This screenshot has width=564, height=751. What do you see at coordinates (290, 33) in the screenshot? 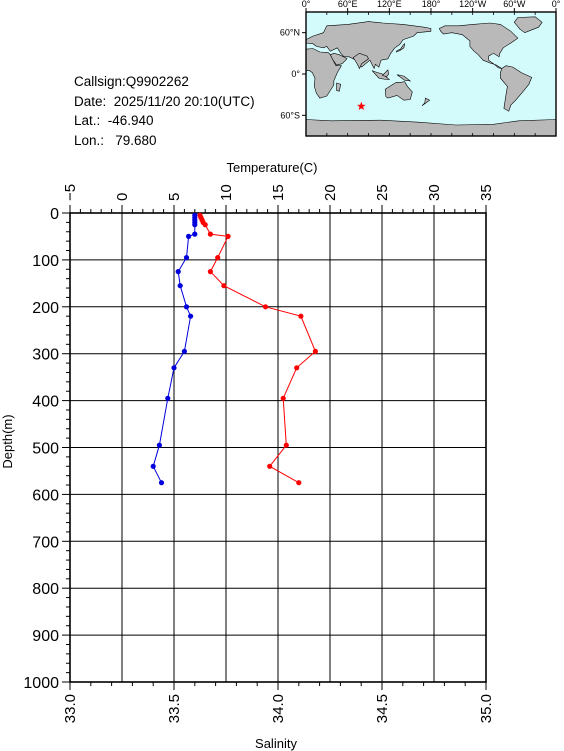
I see `map-lat-label: 60°N` at bounding box center [290, 33].